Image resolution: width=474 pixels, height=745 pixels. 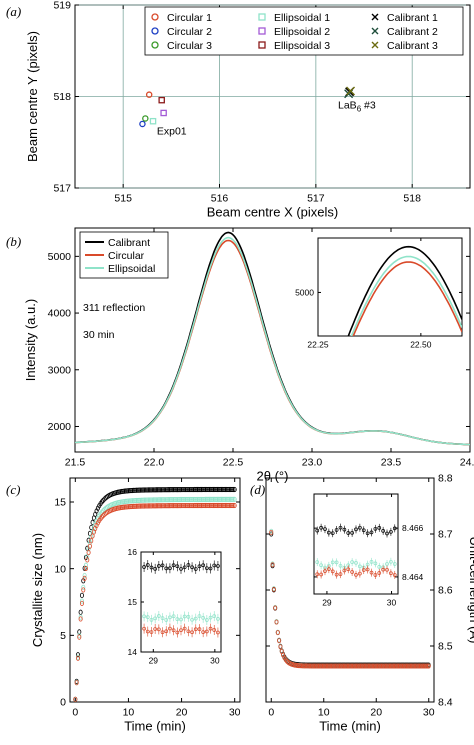 I want to click on x-tick-label: 10, so click(x=129, y=713).